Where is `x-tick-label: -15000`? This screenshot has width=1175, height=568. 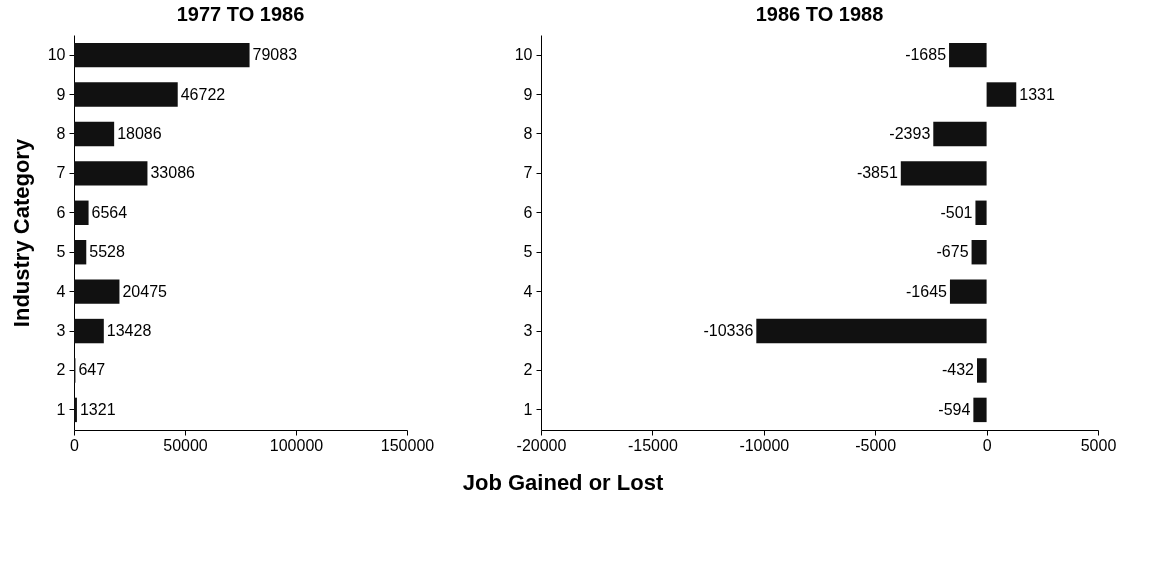 x-tick-label: -15000 is located at coordinates (652, 445).